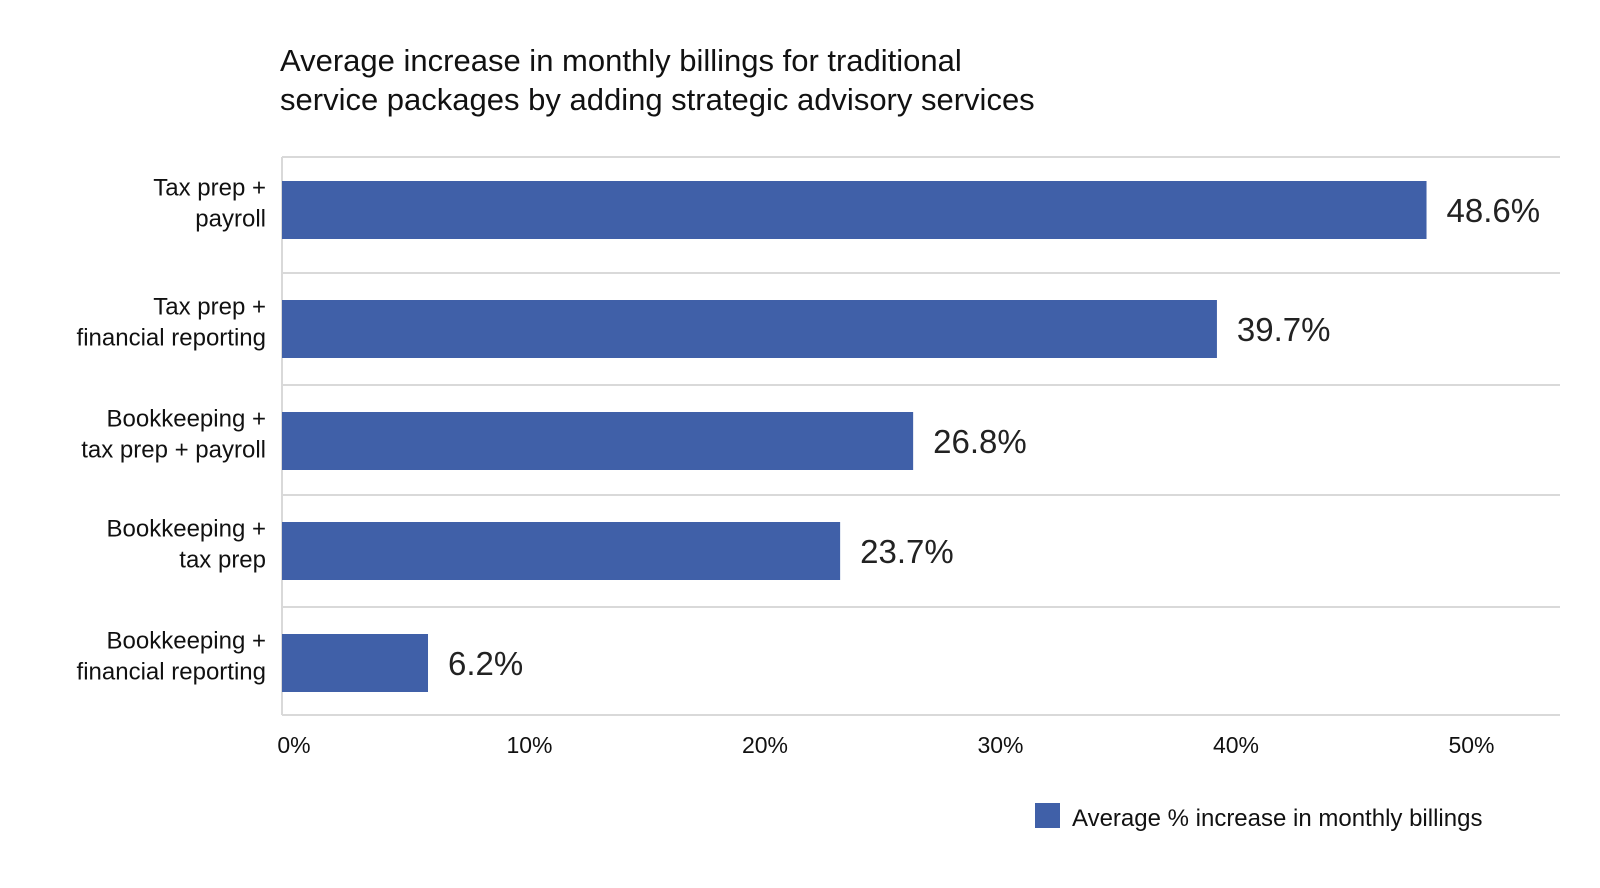 This screenshot has height=888, width=1600. What do you see at coordinates (1236, 745) in the screenshot?
I see `tick-label: 40%` at bounding box center [1236, 745].